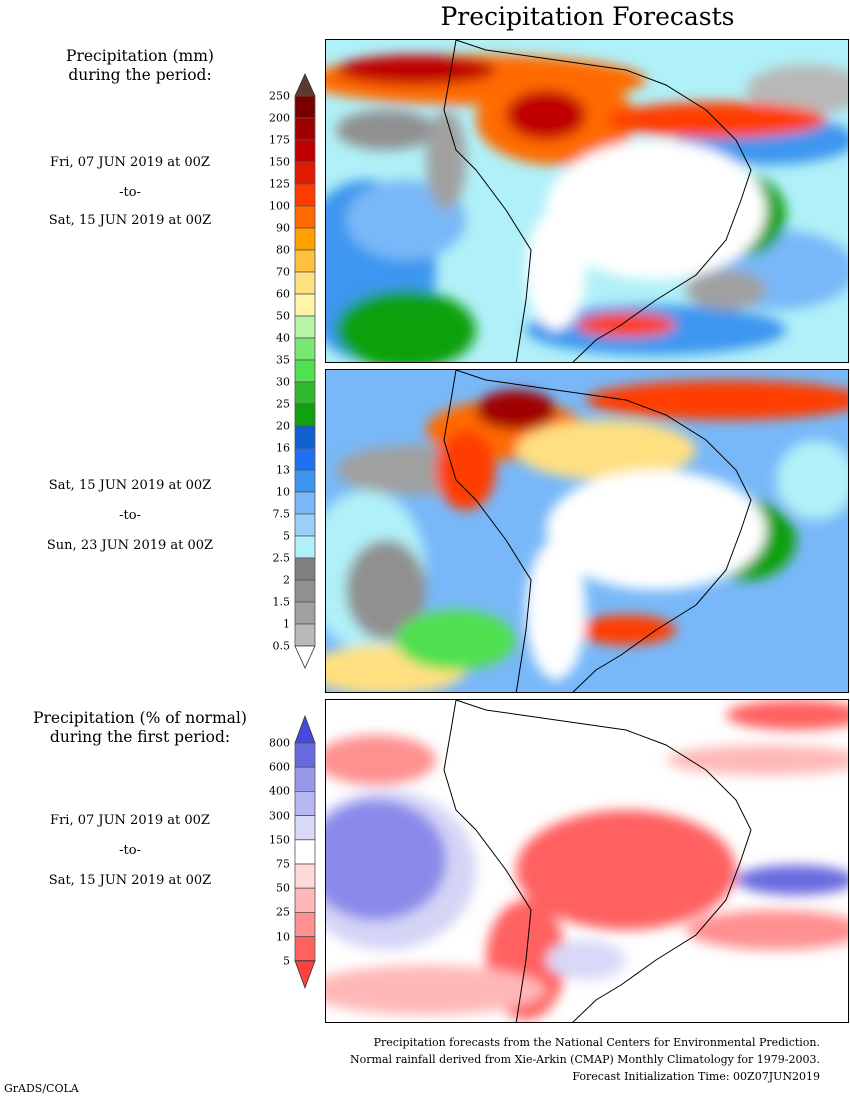 The width and height of the screenshot is (850, 1100). I want to click on amount-colorbar-label: 70, so click(283, 272).